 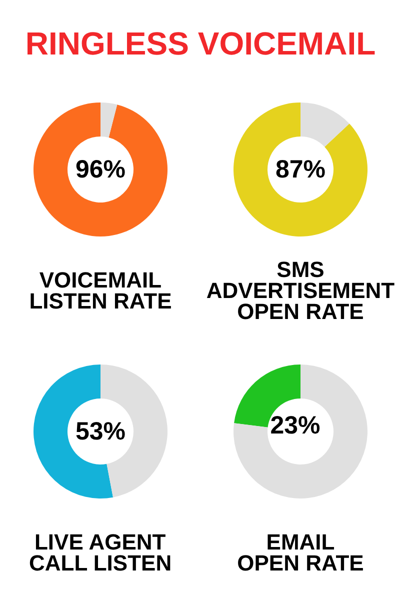 What do you see at coordinates (100, 553) in the screenshot?
I see `text: LIVE AGENT CALL LISTEN` at bounding box center [100, 553].